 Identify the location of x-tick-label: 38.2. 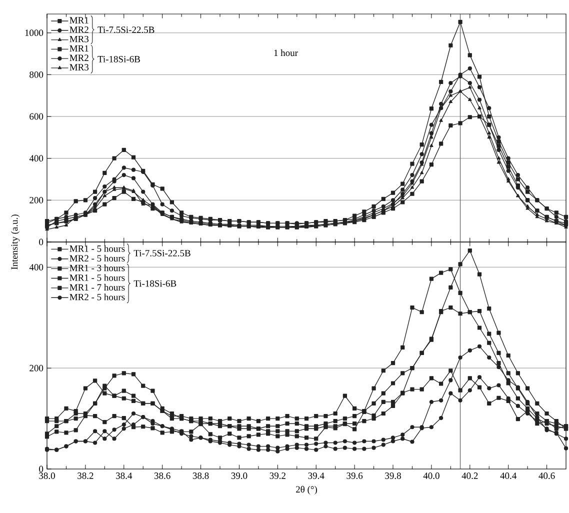
(86, 475).